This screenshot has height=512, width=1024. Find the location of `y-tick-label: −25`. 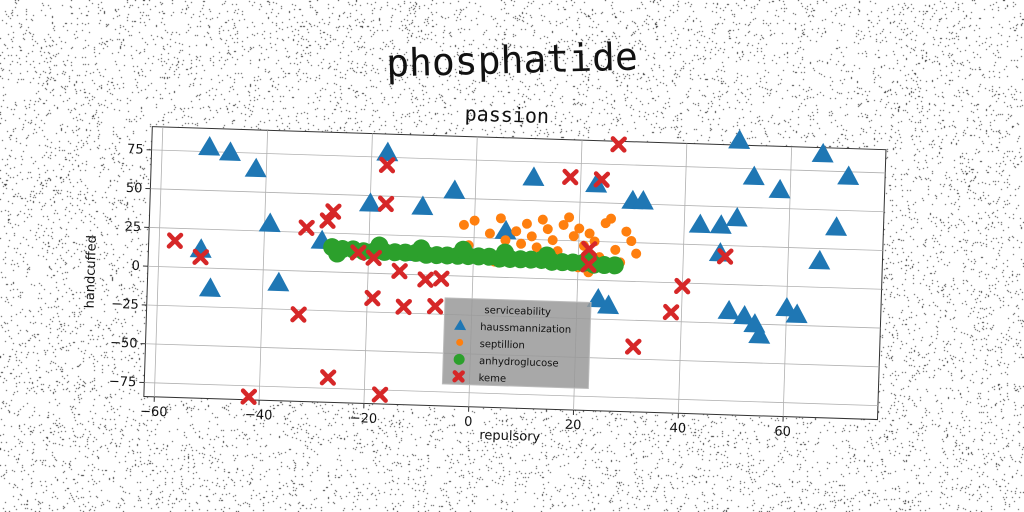

y-tick-label: −25 is located at coordinates (125, 305).